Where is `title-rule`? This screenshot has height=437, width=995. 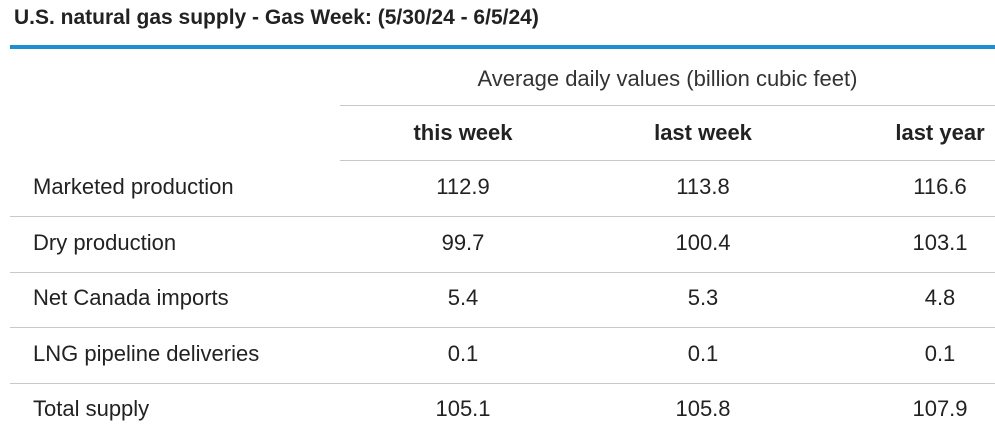 title-rule is located at coordinates (502, 47).